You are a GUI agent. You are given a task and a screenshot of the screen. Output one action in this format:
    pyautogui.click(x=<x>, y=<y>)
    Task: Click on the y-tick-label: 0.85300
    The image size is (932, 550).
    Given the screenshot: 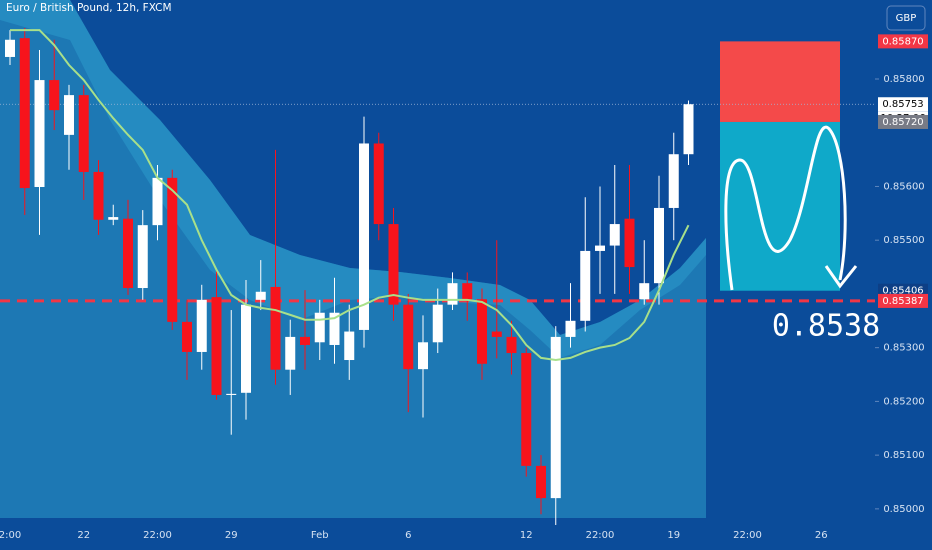 What is the action you would take?
    pyautogui.click(x=903, y=348)
    